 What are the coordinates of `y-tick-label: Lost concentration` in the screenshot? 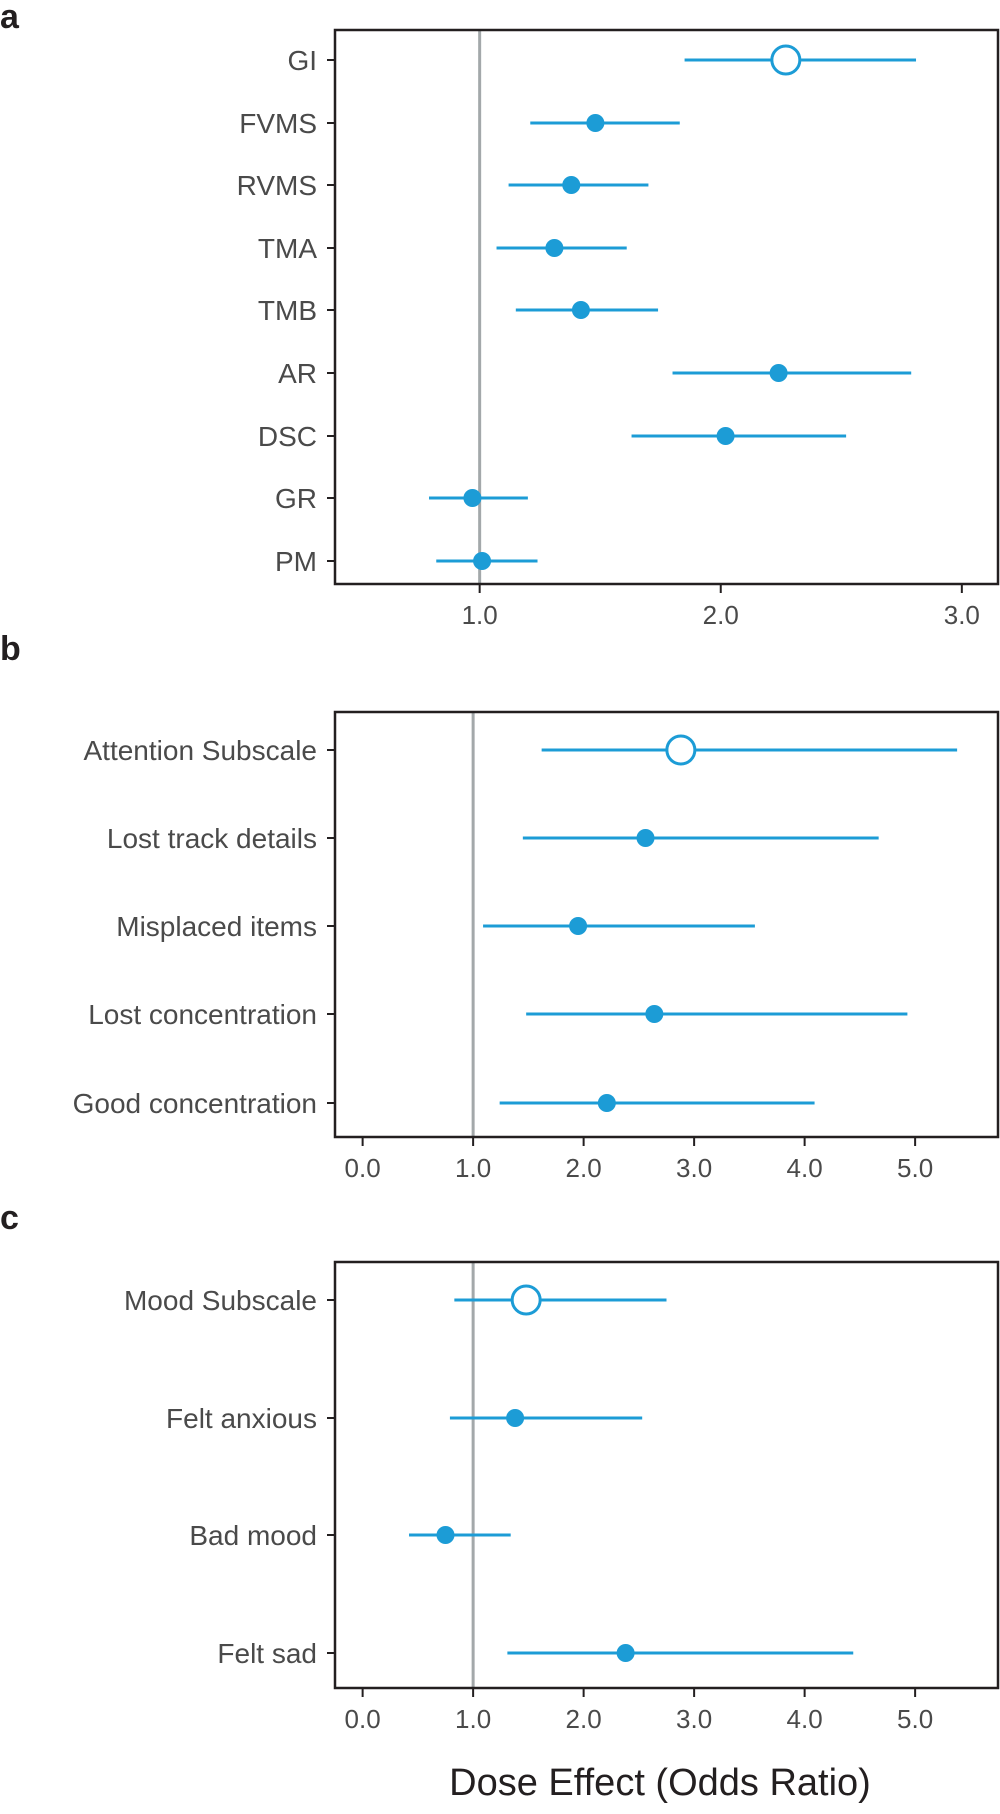 It's located at (202, 1014).